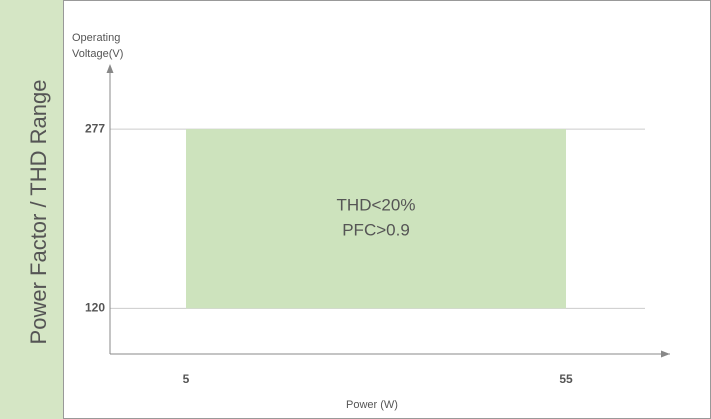 The height and width of the screenshot is (419, 711). I want to click on title-band, so click(31, 209).